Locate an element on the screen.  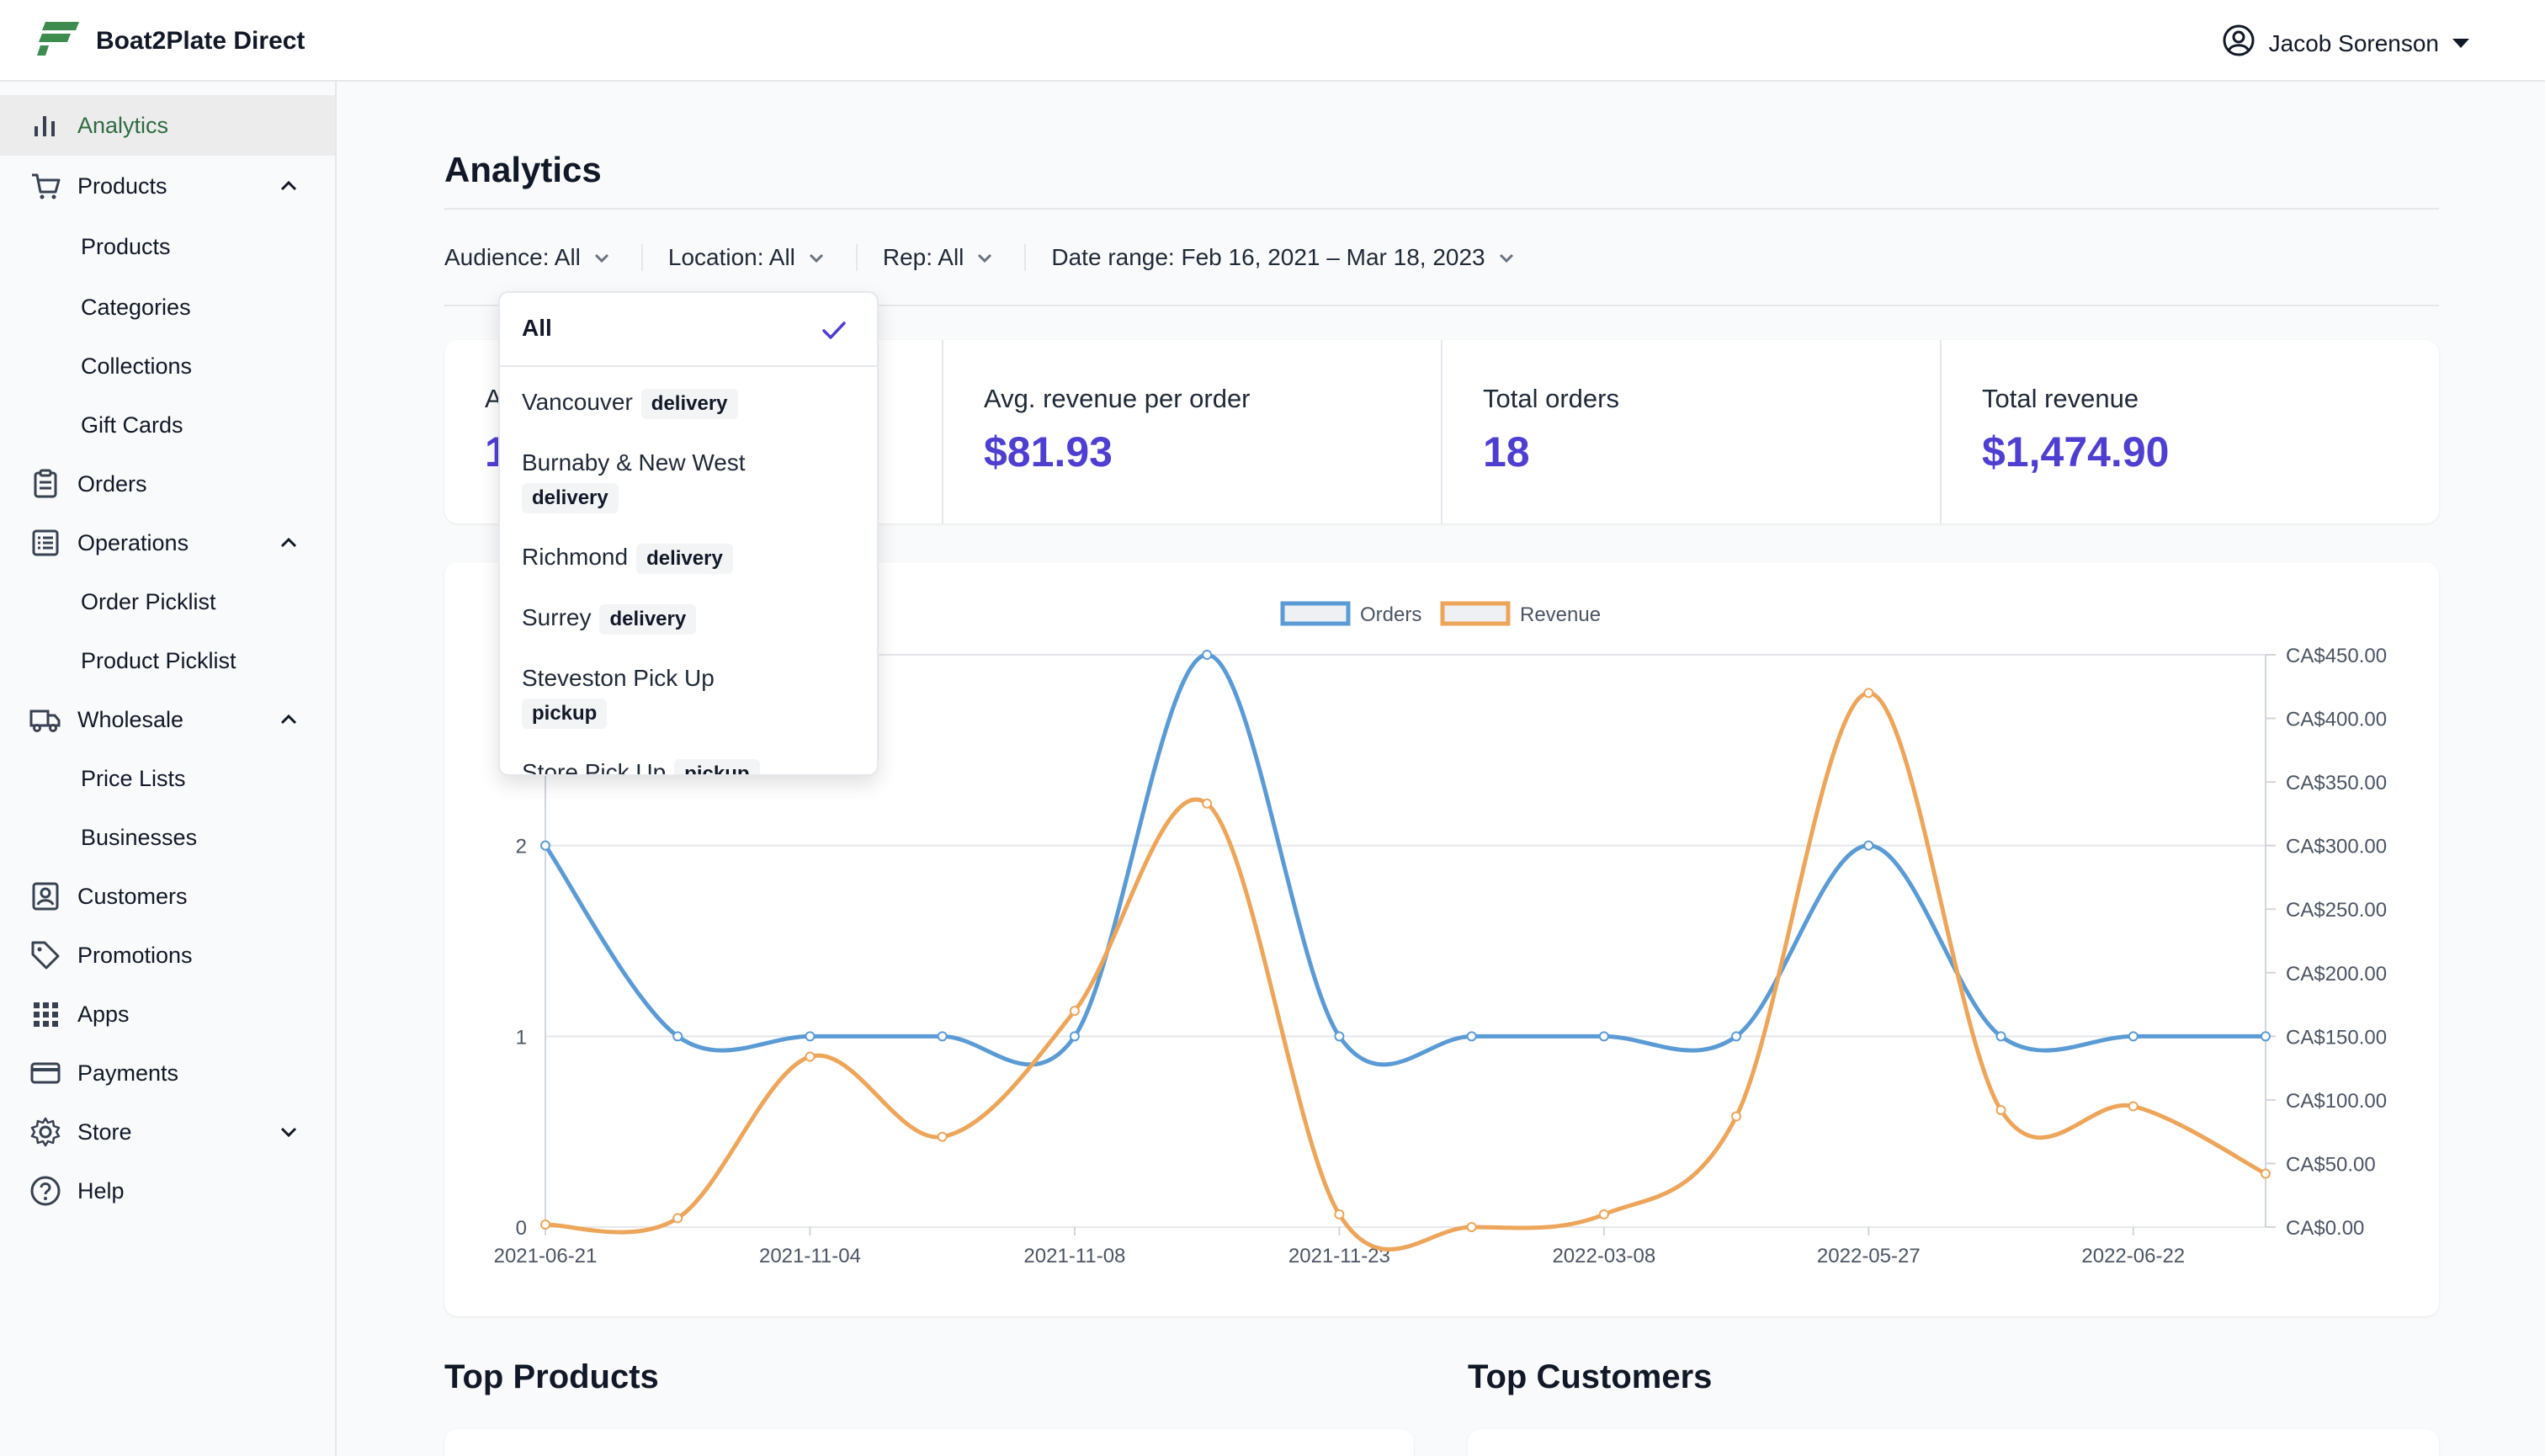
dropdown-option: Vancouver delivery is located at coordinates (690, 403).